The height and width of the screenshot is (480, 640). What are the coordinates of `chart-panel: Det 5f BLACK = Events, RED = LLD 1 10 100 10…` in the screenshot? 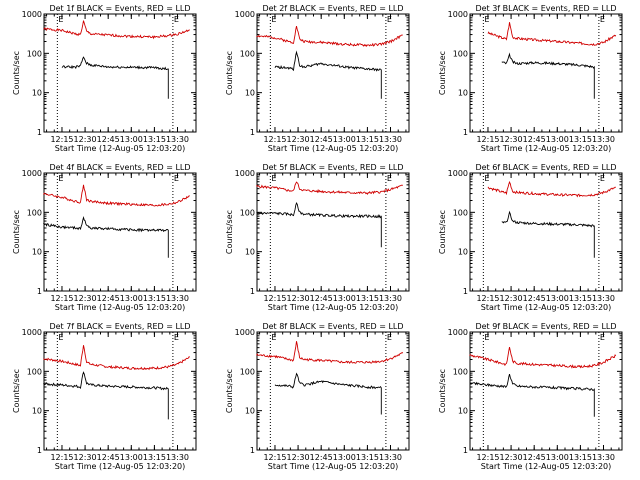 It's located at (317, 237).